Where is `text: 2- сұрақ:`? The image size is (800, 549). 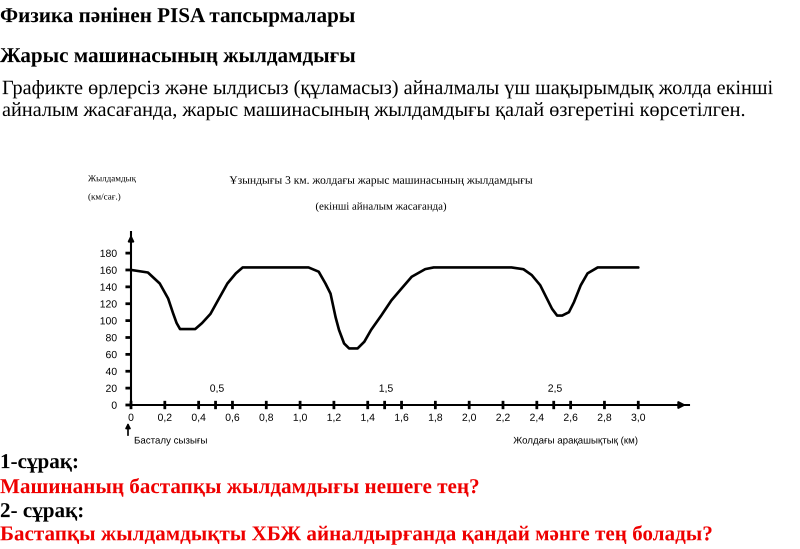 text: 2- сұрақ: is located at coordinates (41, 512).